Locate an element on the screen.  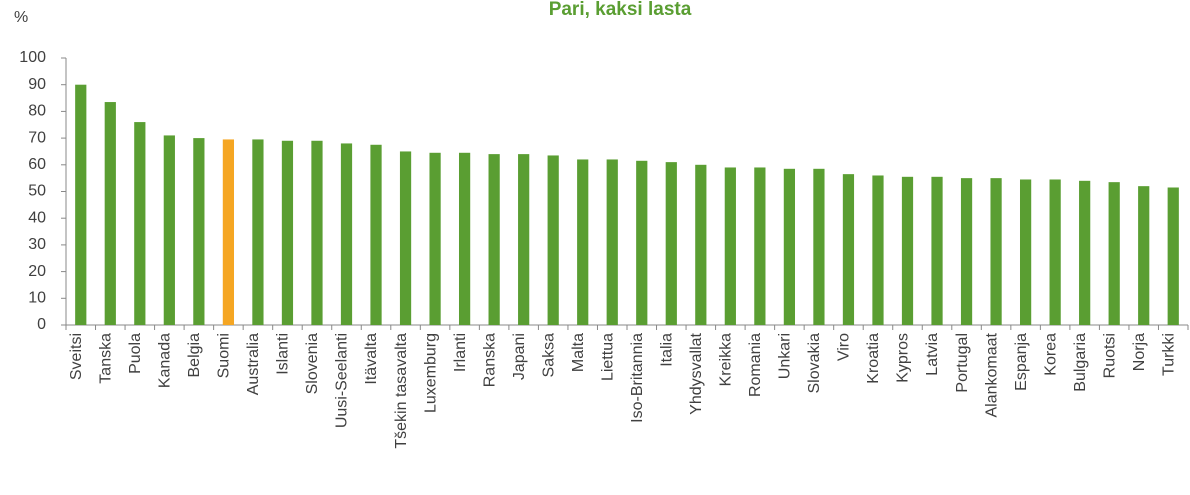
x-tick-label: Norja is located at coordinates (1139, 352).